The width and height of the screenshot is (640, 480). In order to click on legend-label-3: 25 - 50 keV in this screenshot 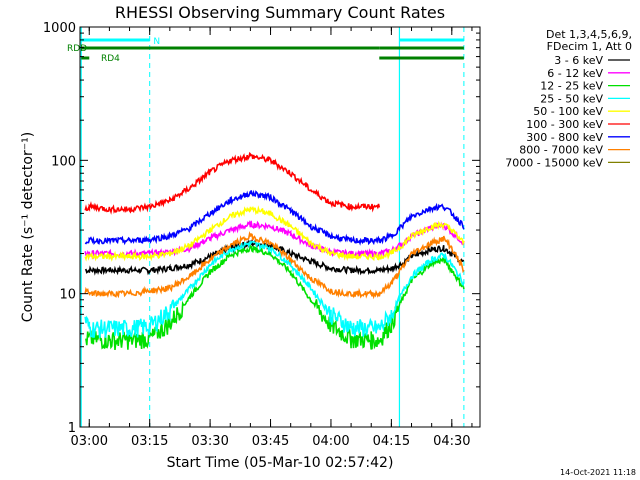, I will do `click(571, 98)`.